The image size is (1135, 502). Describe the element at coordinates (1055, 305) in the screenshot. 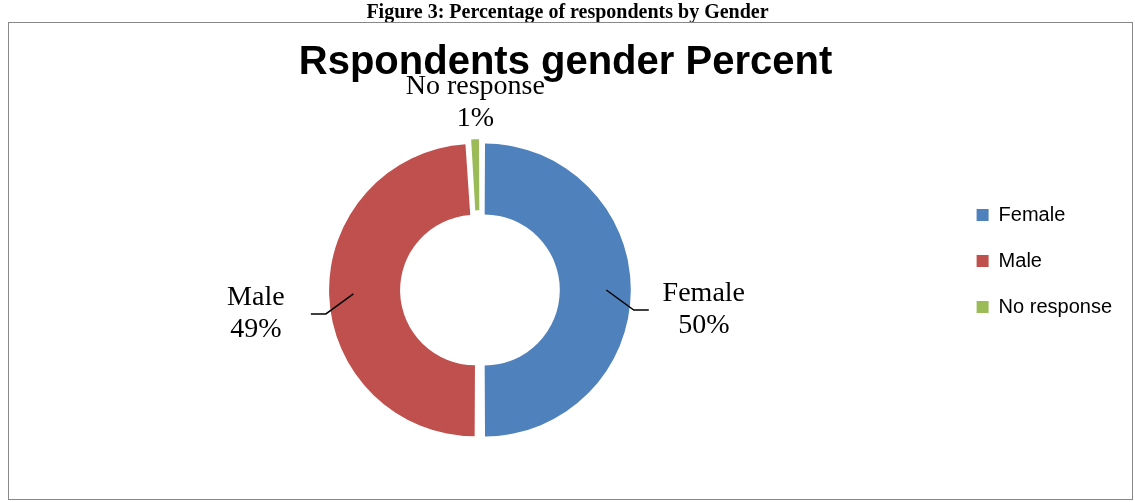

I see `legend-label: No response` at that location.